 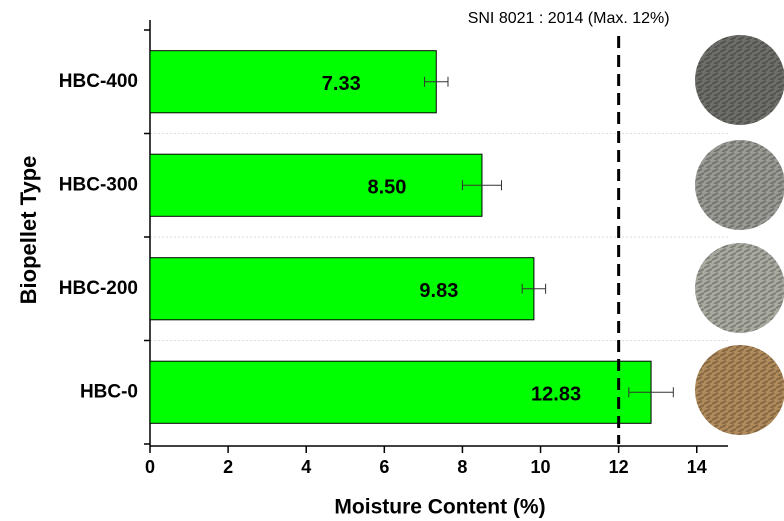 What do you see at coordinates (109, 391) in the screenshot?
I see `y-tick-label: HBC-0` at bounding box center [109, 391].